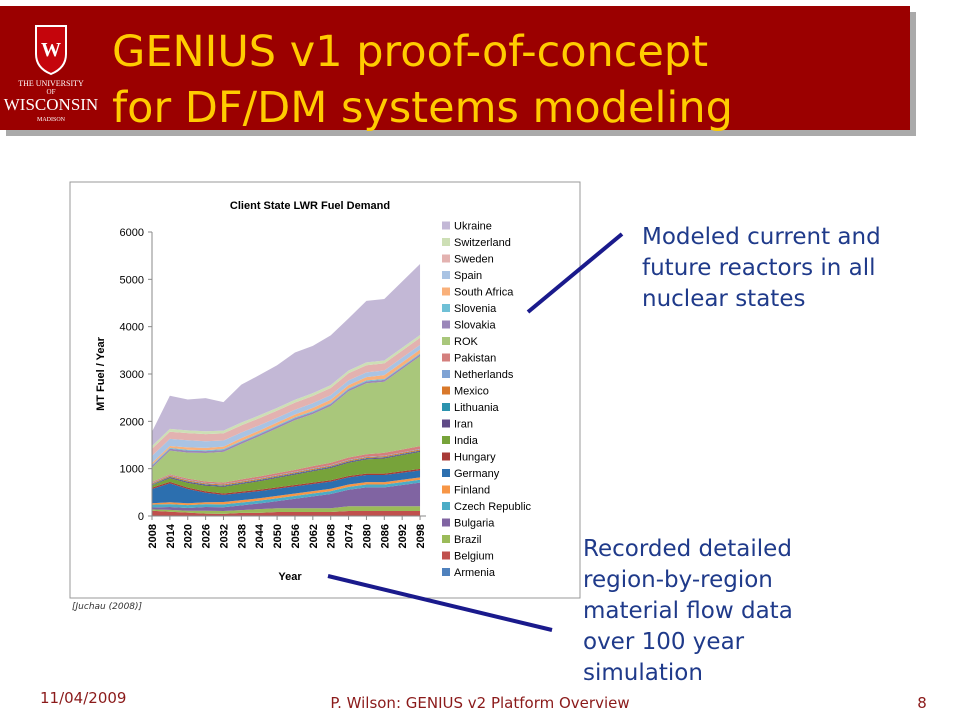  What do you see at coordinates (290, 577) in the screenshot?
I see `x-axis-label: Year` at bounding box center [290, 577].